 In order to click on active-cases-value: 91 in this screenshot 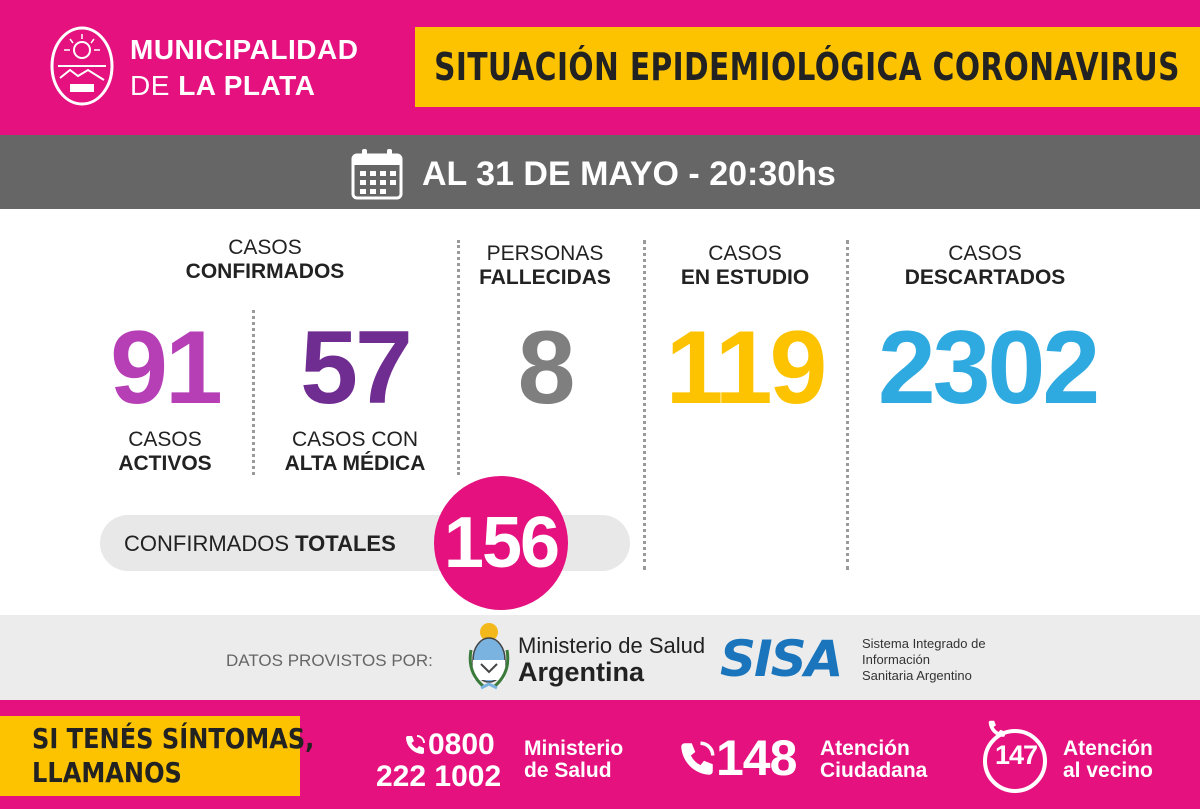, I will do `click(166, 368)`.